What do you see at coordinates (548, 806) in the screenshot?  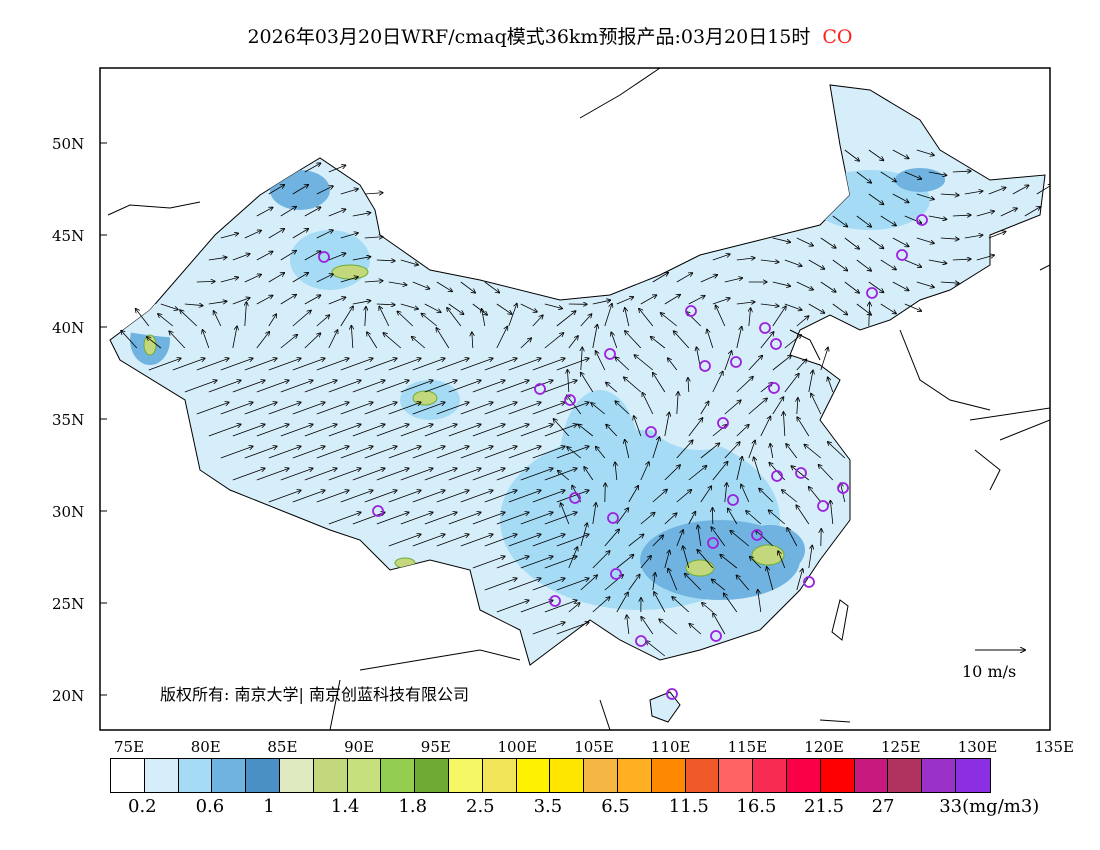 I see `colorbar-label: 3.5` at bounding box center [548, 806].